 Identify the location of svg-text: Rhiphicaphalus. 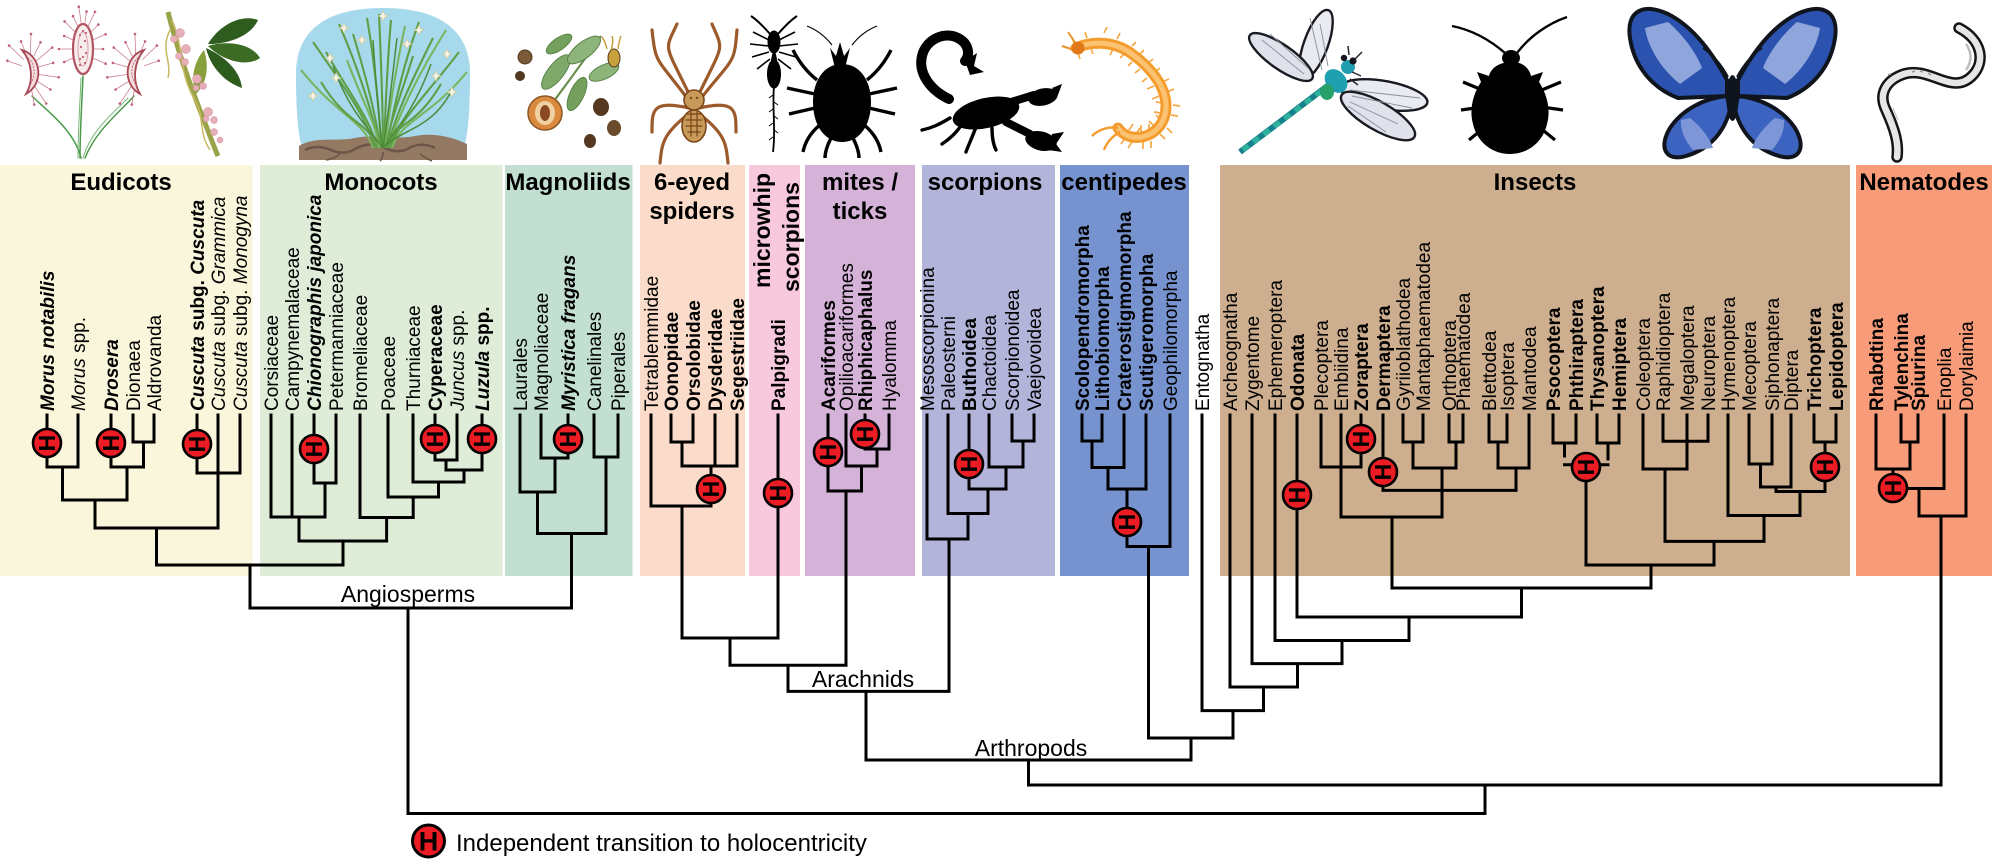
(866, 340).